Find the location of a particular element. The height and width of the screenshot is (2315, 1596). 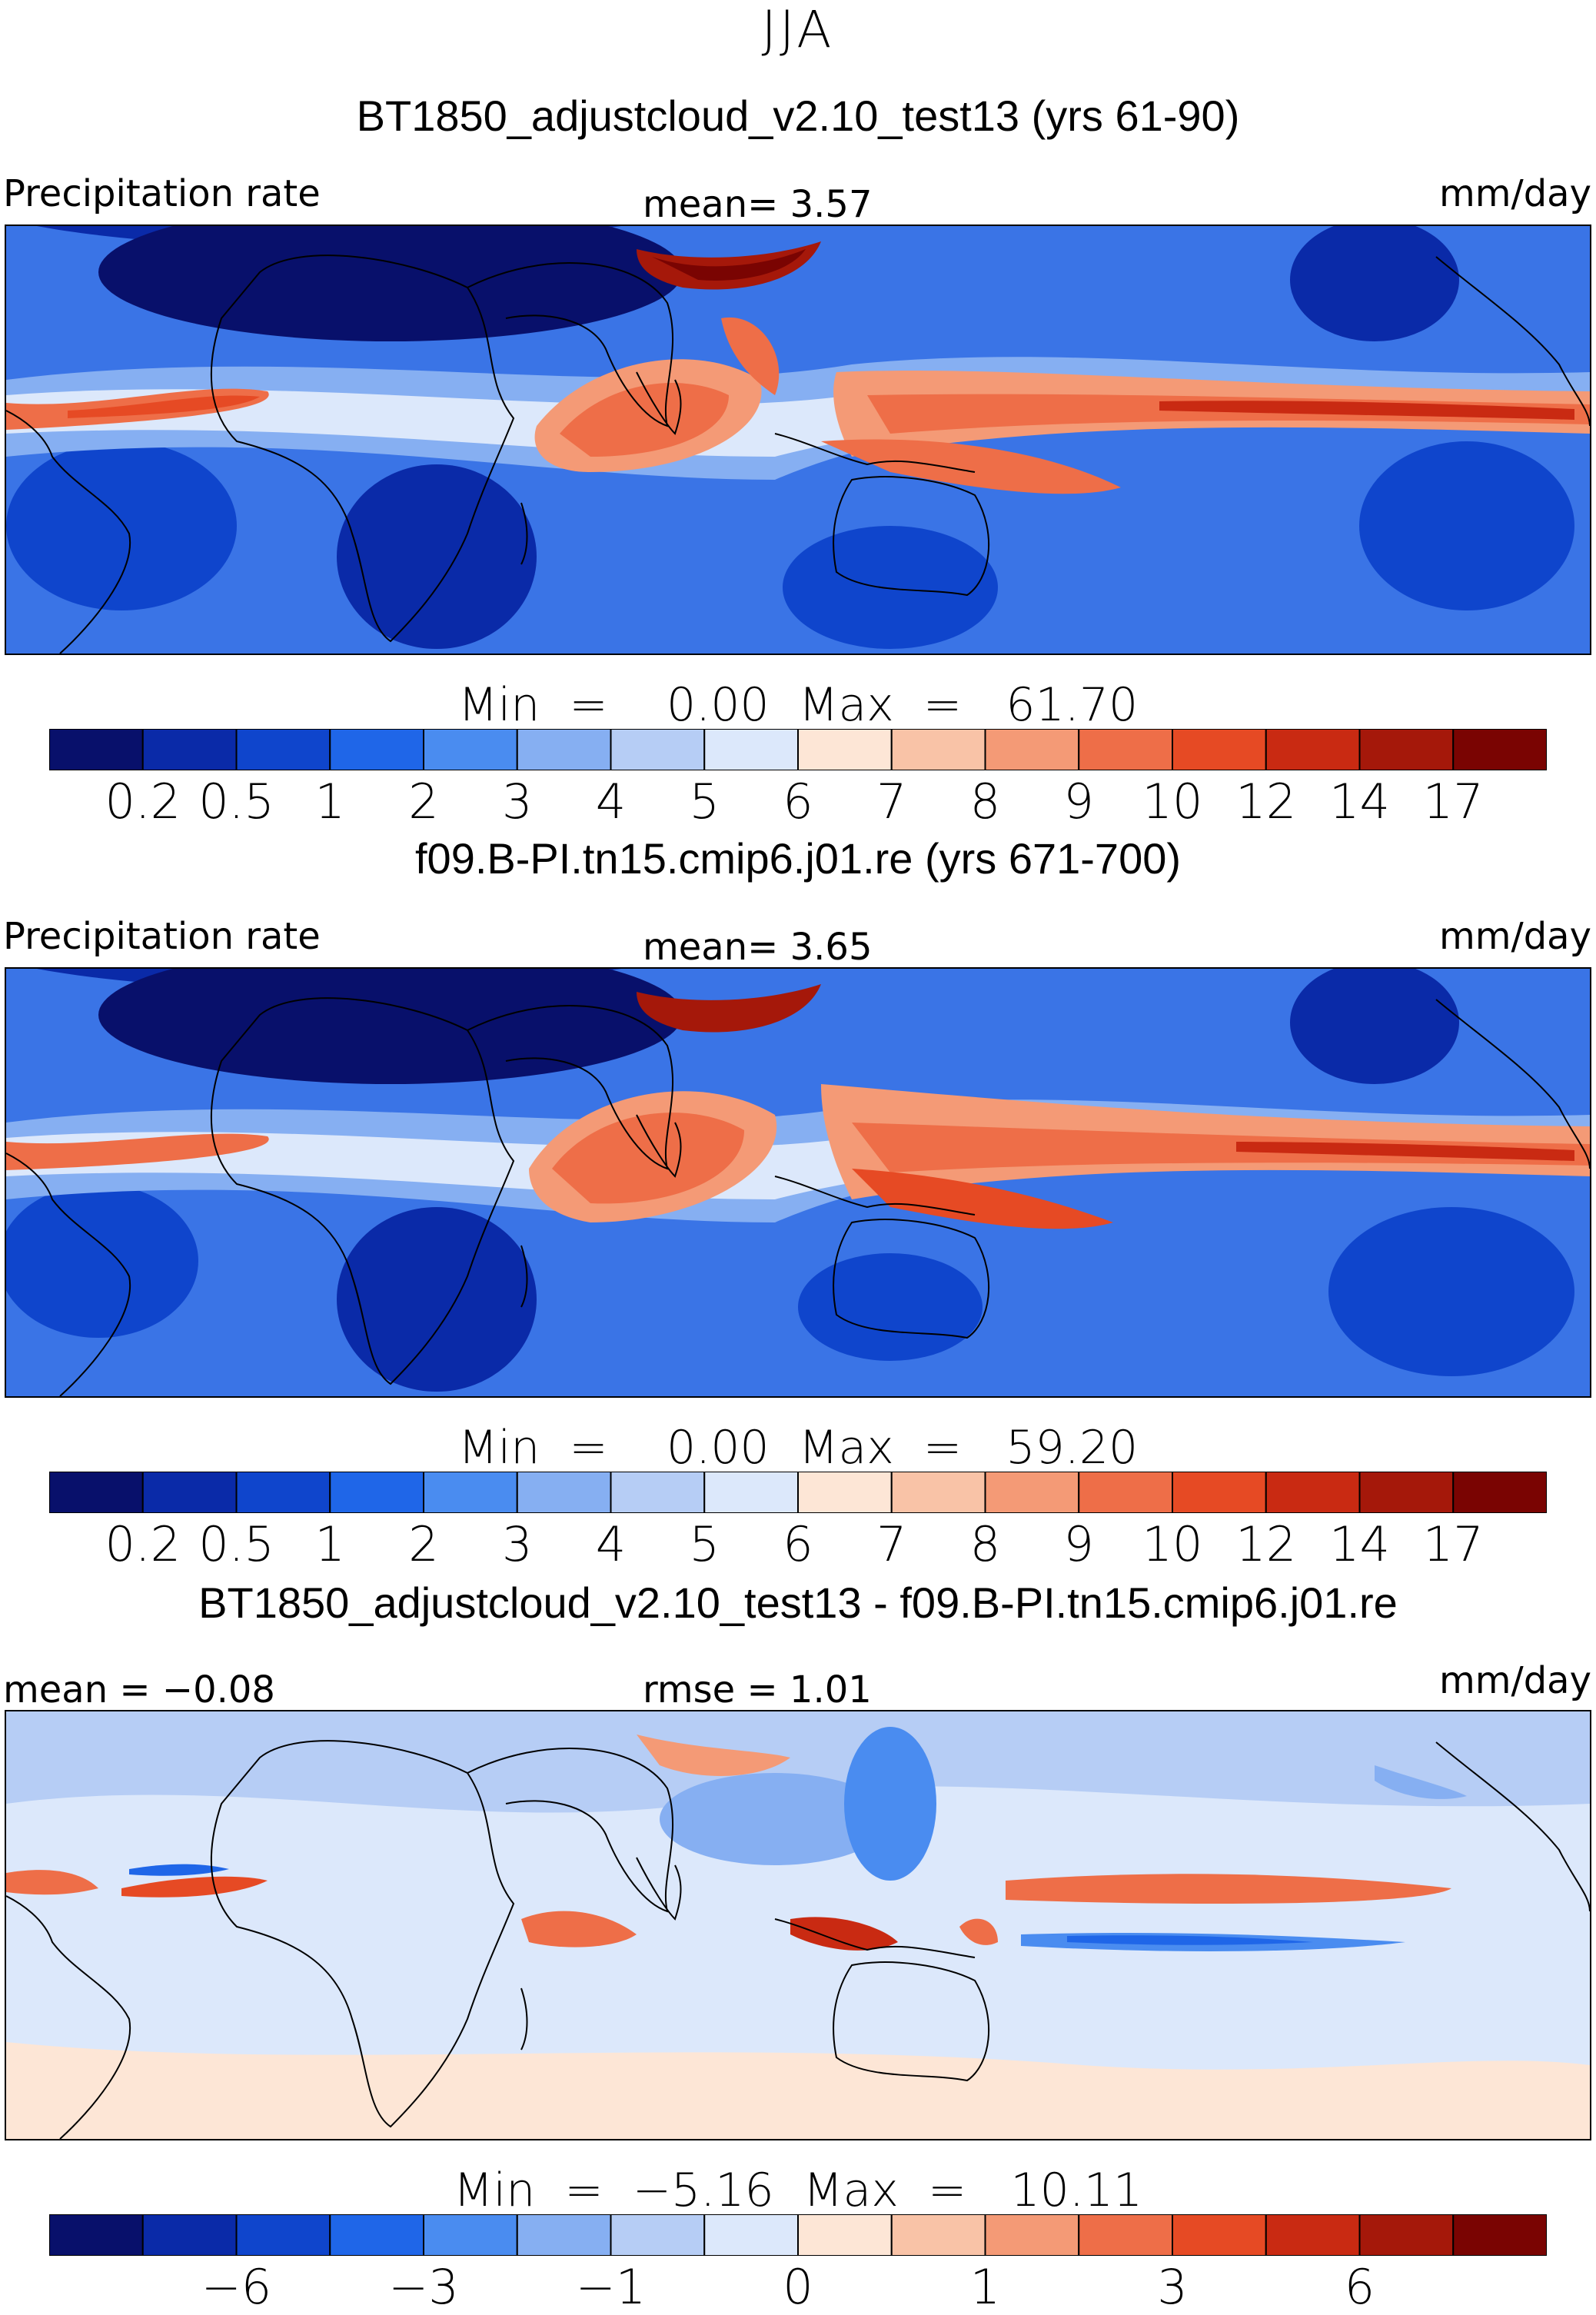

panel2-variable-label: Precipitation rate is located at coordinates (162, 937).